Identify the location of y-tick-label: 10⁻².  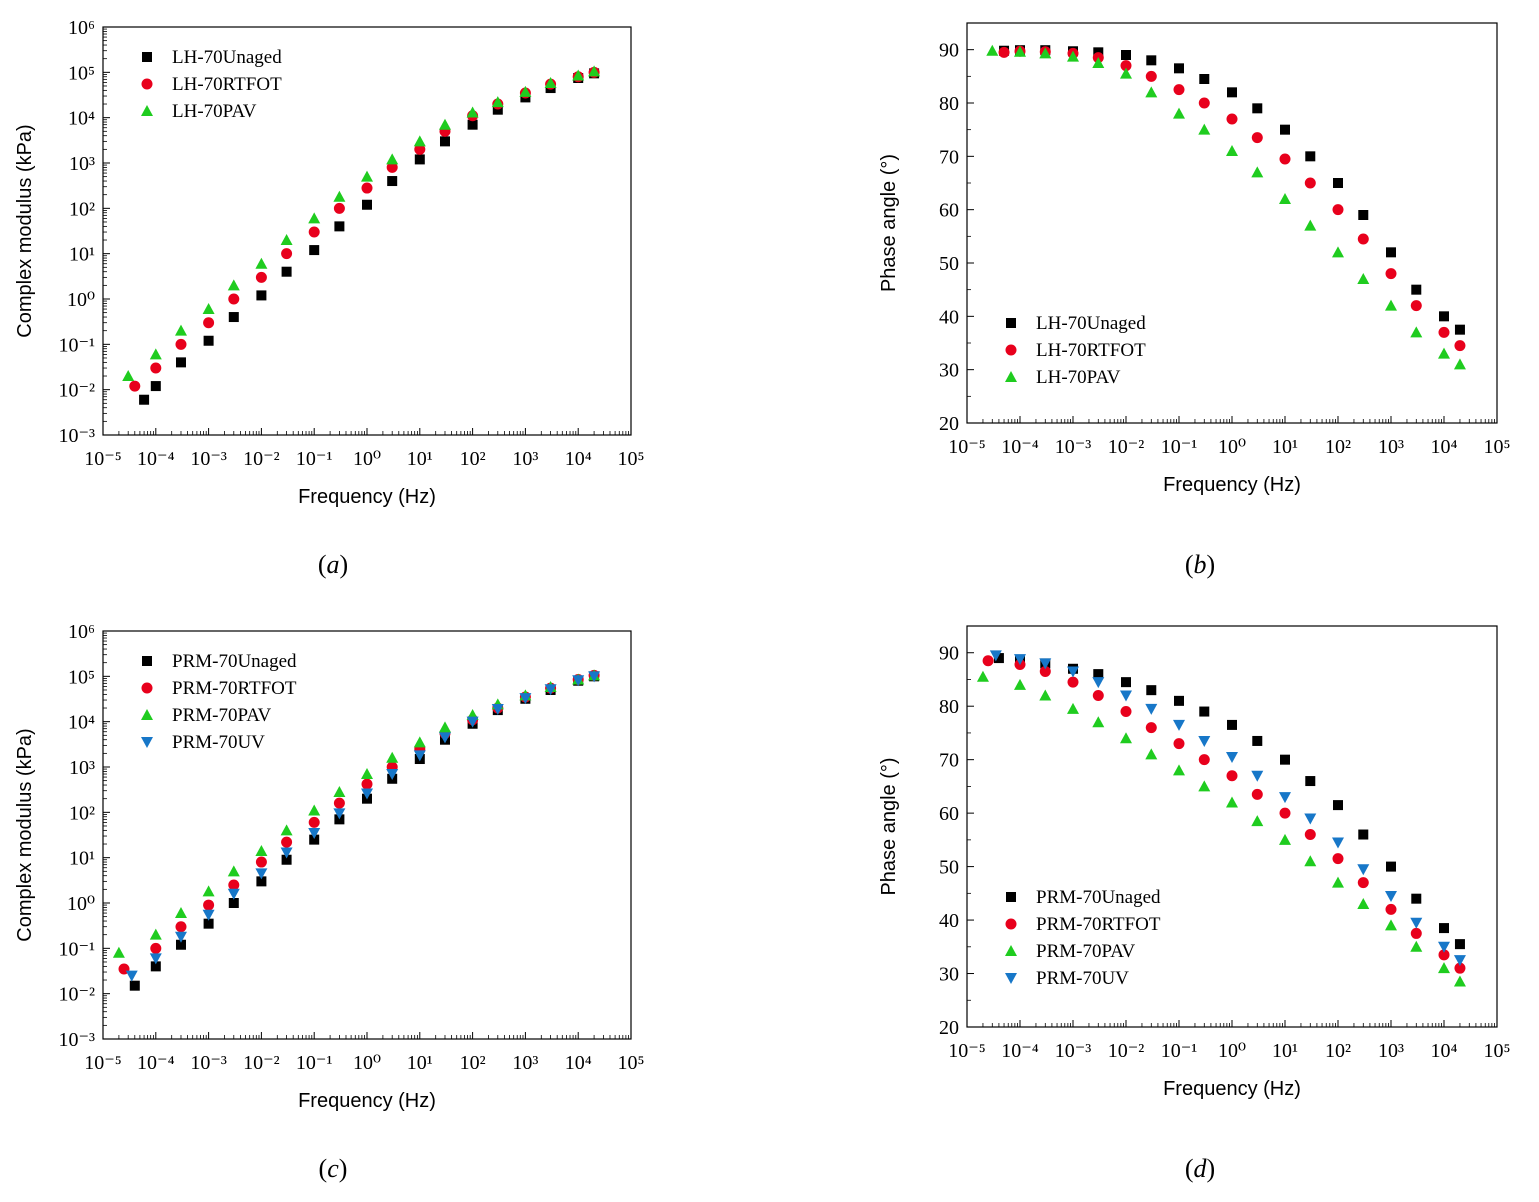
(76, 391).